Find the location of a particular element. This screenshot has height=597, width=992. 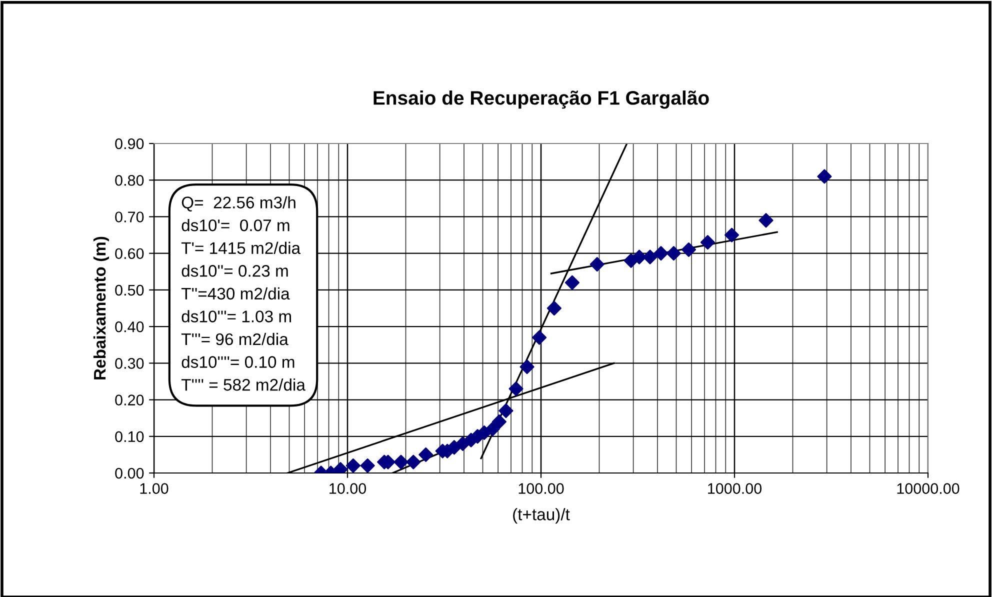

annotation: ds10''''= 0.10 m is located at coordinates (238, 362).